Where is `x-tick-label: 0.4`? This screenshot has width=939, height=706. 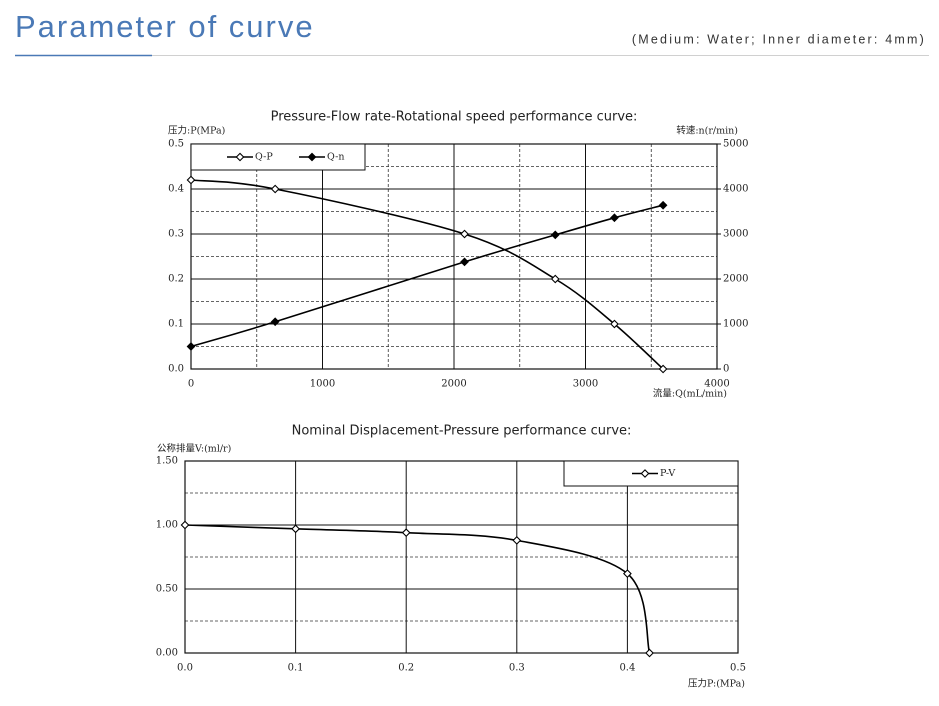 x-tick-label: 0.4 is located at coordinates (627, 668).